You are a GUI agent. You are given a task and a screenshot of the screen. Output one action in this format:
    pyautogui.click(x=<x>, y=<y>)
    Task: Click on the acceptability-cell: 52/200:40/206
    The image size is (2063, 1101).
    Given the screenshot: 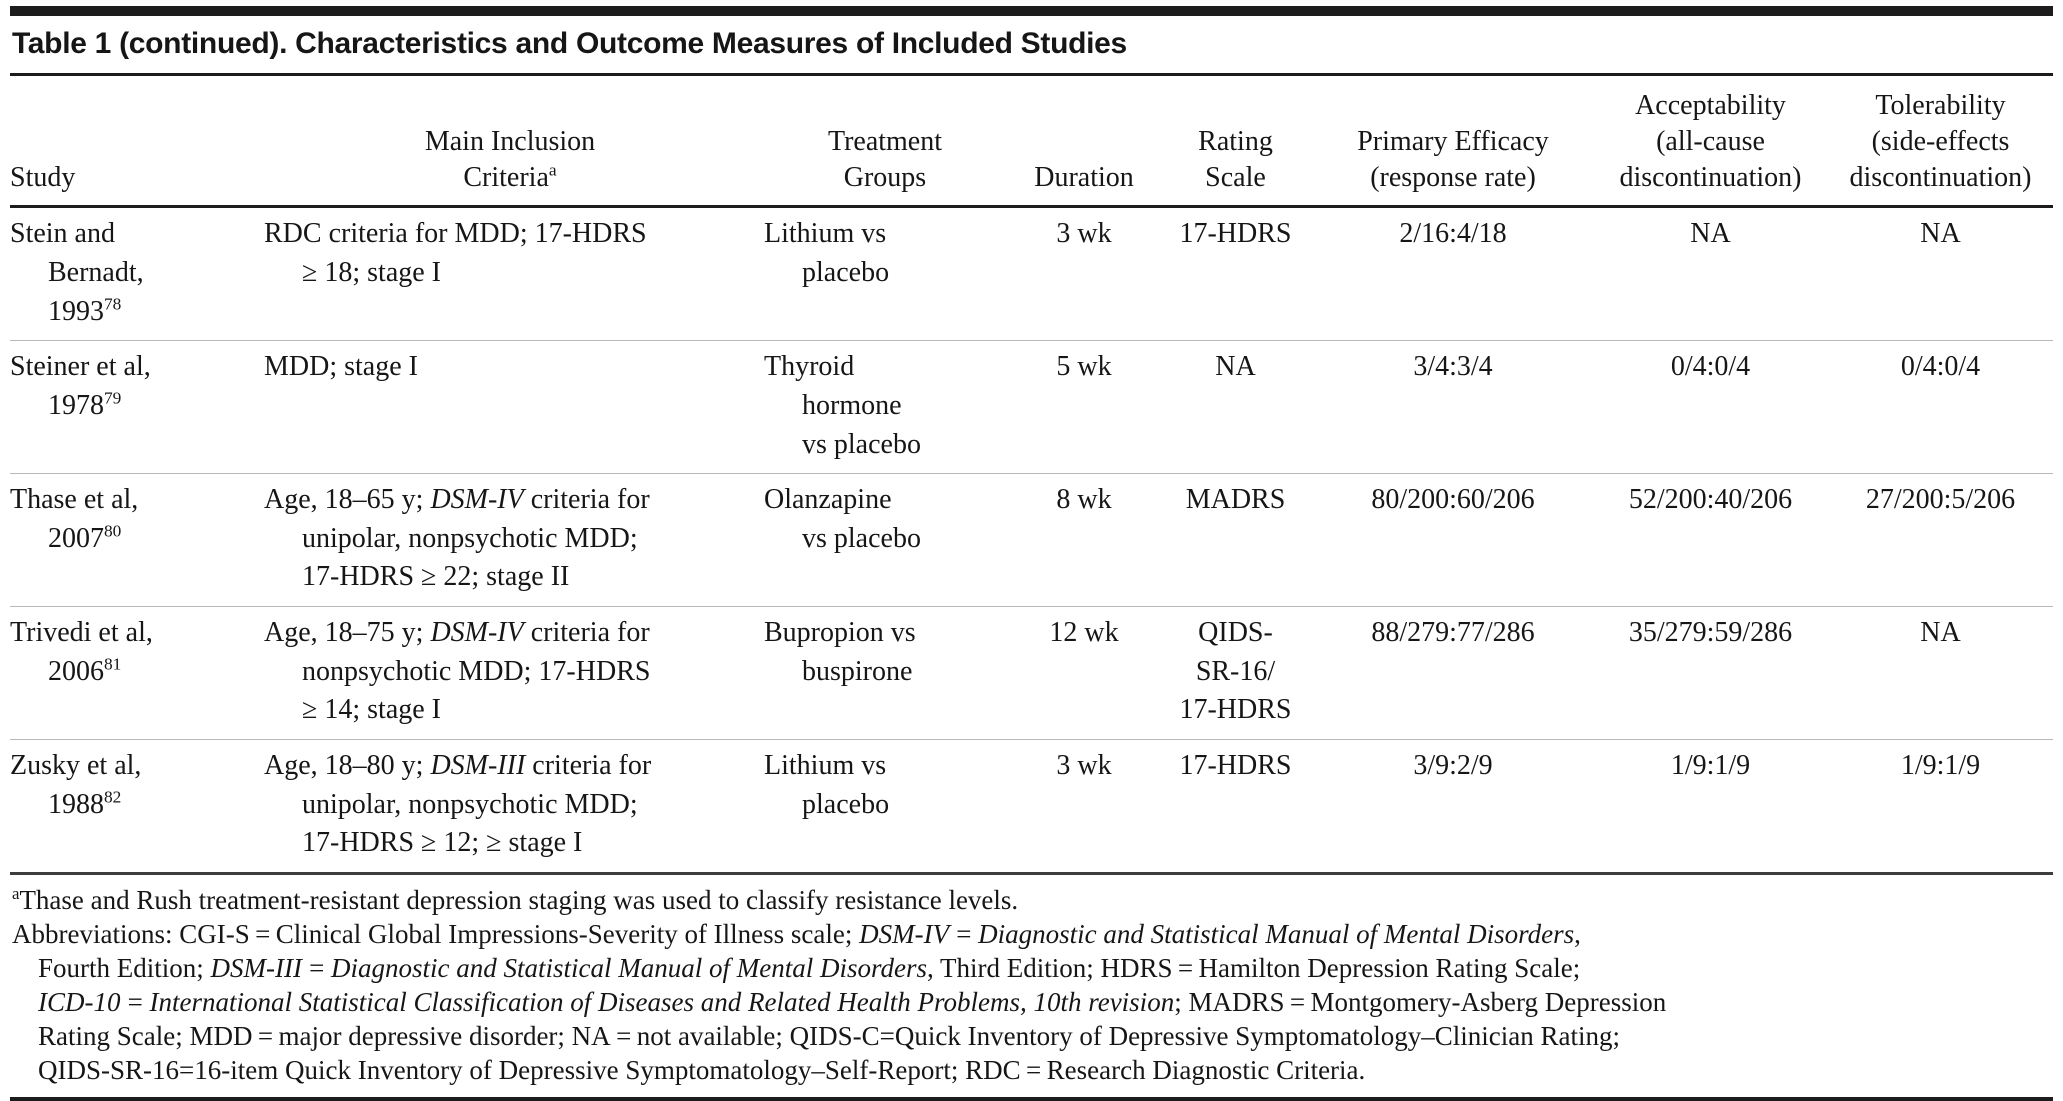 What is the action you would take?
    pyautogui.click(x=1710, y=540)
    